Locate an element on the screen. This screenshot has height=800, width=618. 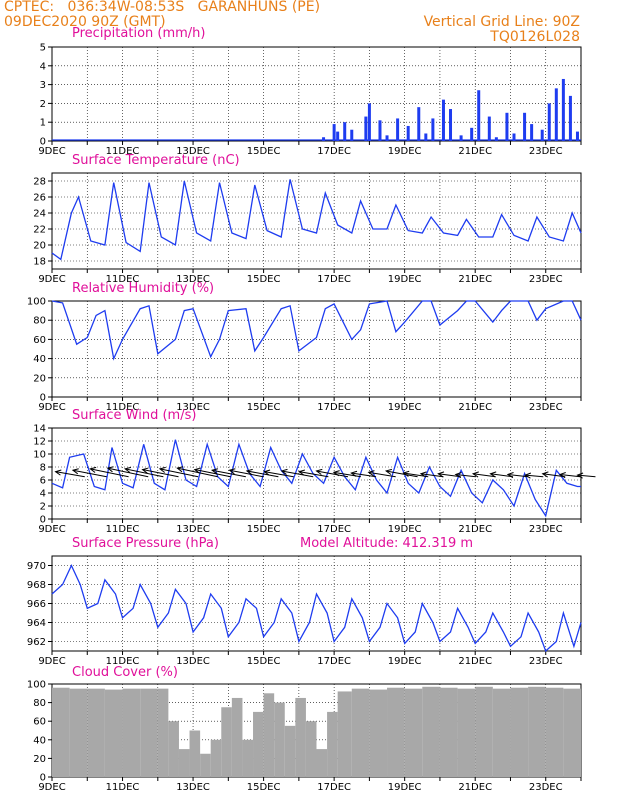
y-tick-label: 8 is located at coordinates (43, 468).